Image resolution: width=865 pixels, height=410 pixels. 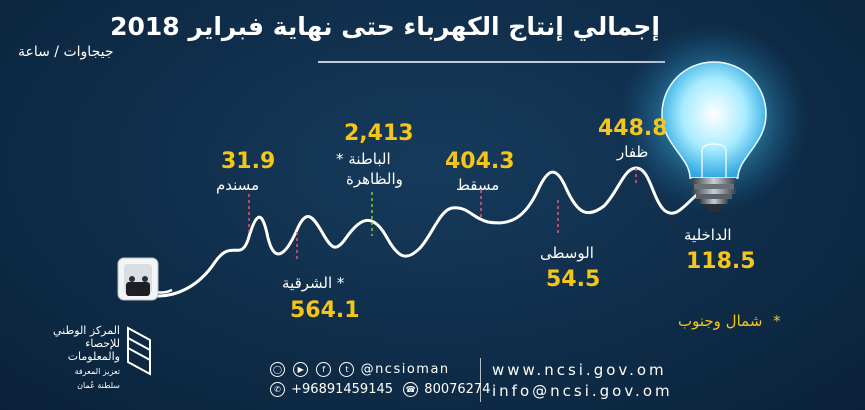 I want to click on value-musandam: 31.9, so click(x=248, y=161).